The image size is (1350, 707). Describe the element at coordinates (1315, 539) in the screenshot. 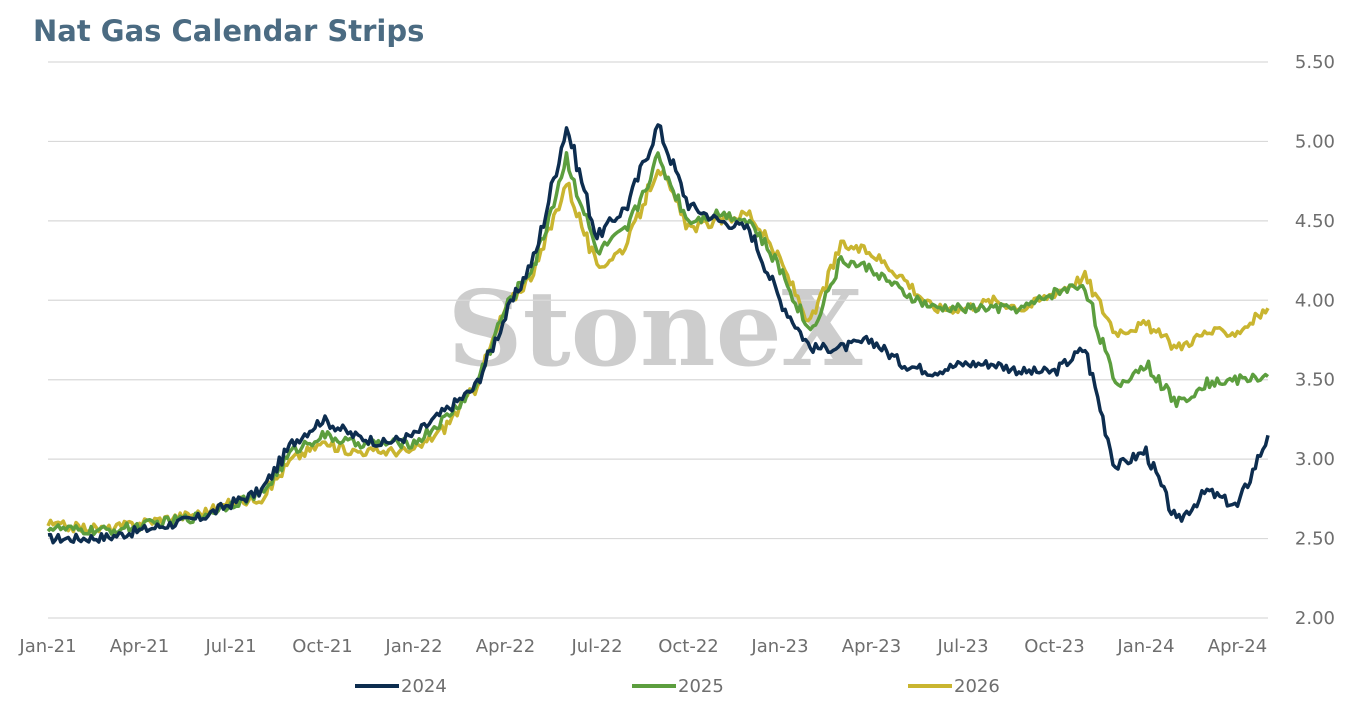

I see `y-tick-label: 2.50` at that location.